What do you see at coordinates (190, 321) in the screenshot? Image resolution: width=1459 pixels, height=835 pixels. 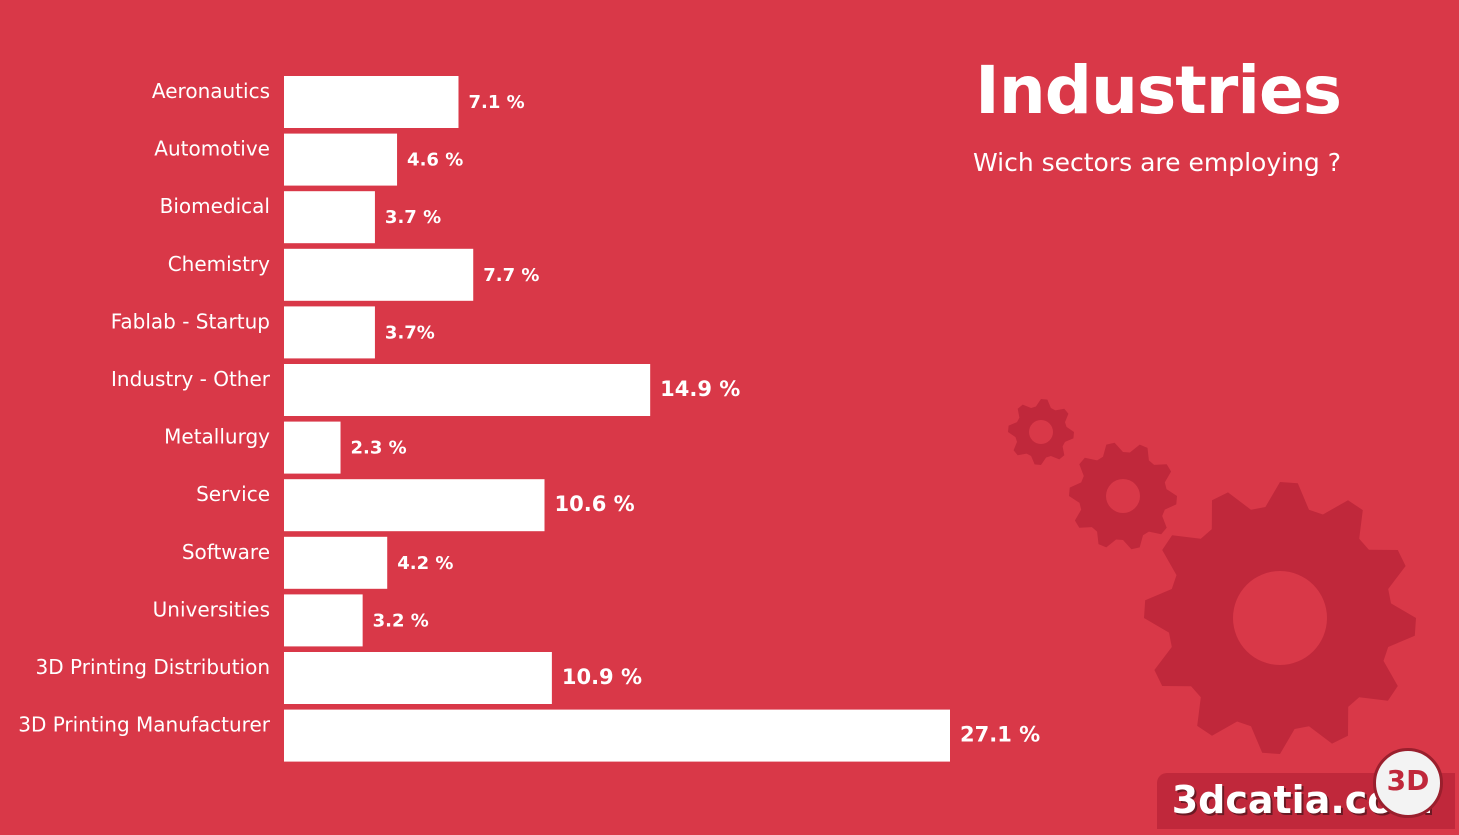 I see `category-label-4: Fablab - Startup` at bounding box center [190, 321].